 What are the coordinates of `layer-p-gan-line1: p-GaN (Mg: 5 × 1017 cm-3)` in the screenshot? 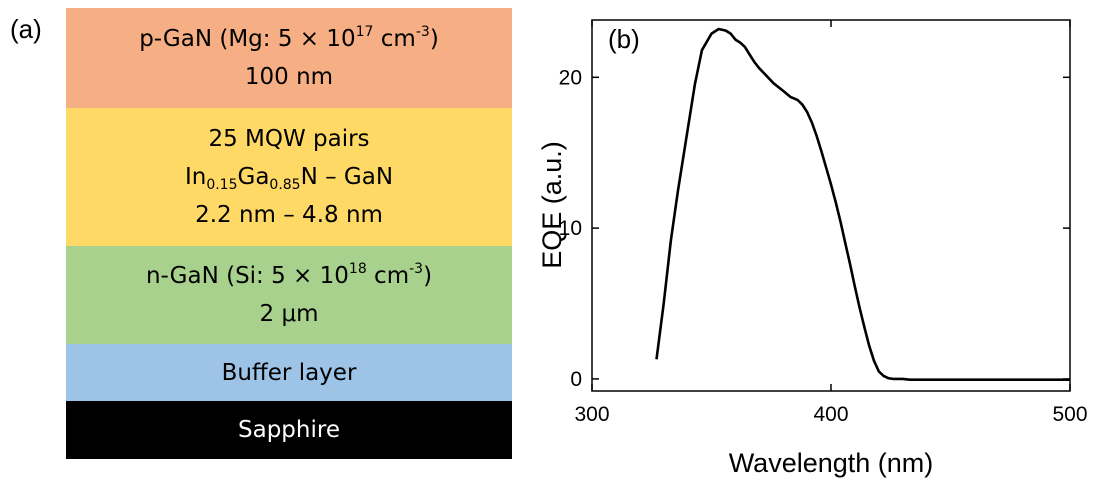 It's located at (289, 38).